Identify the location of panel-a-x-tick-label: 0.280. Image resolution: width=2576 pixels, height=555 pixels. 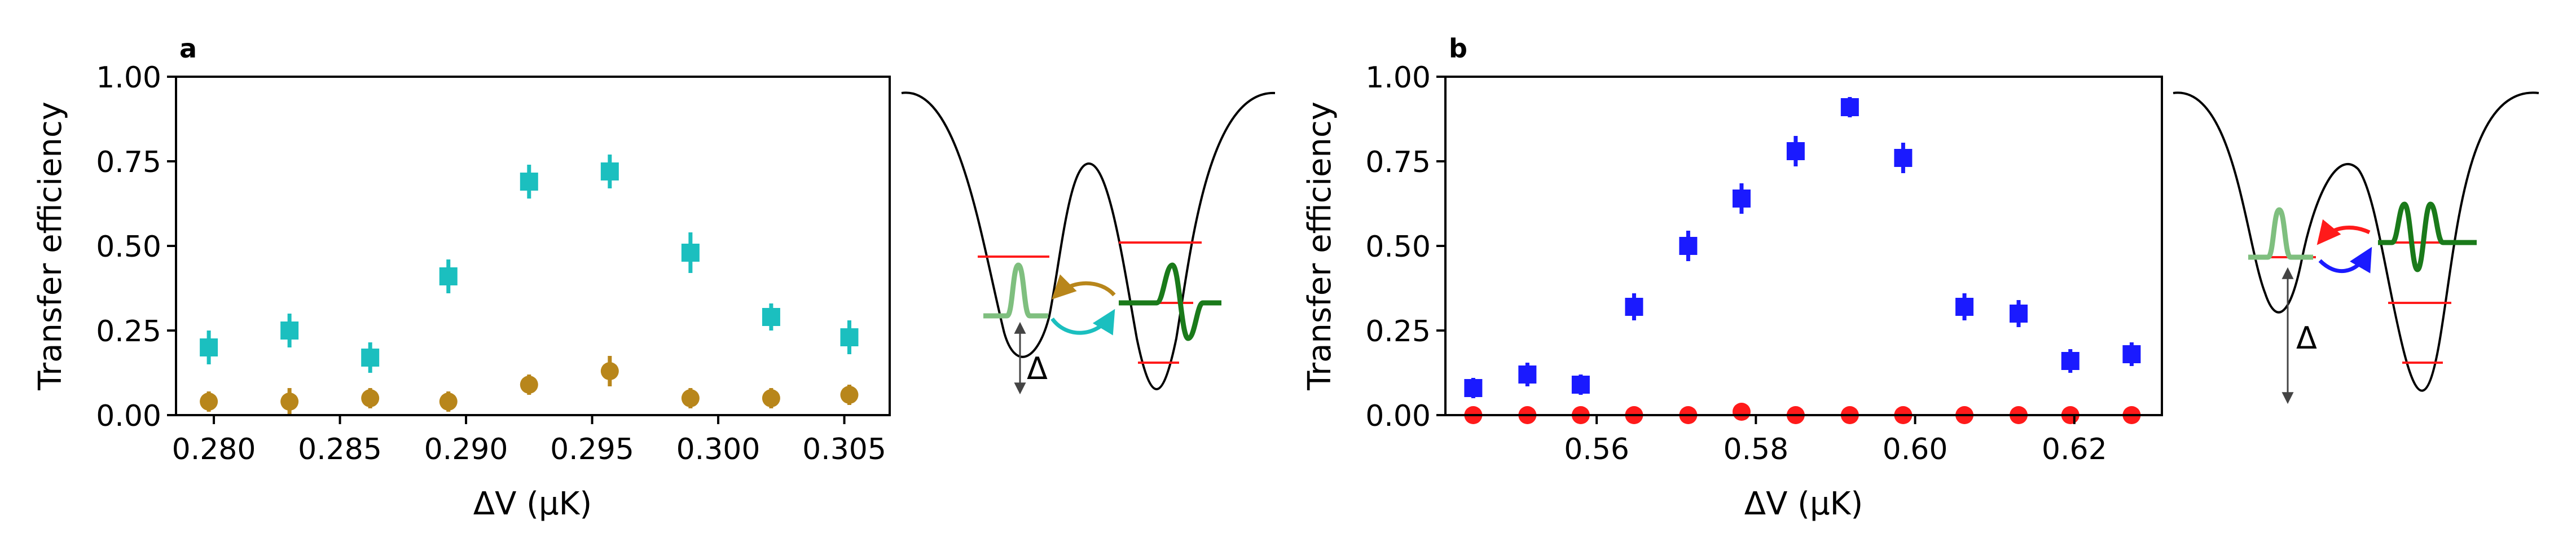
(214, 449).